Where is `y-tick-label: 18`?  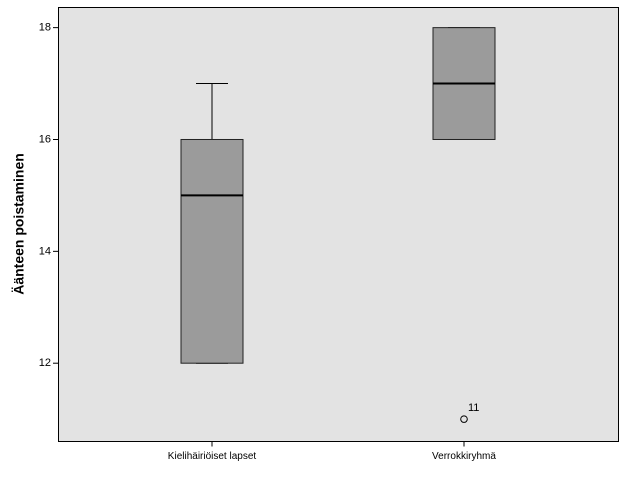
y-tick-label: 18 is located at coordinates (45, 28).